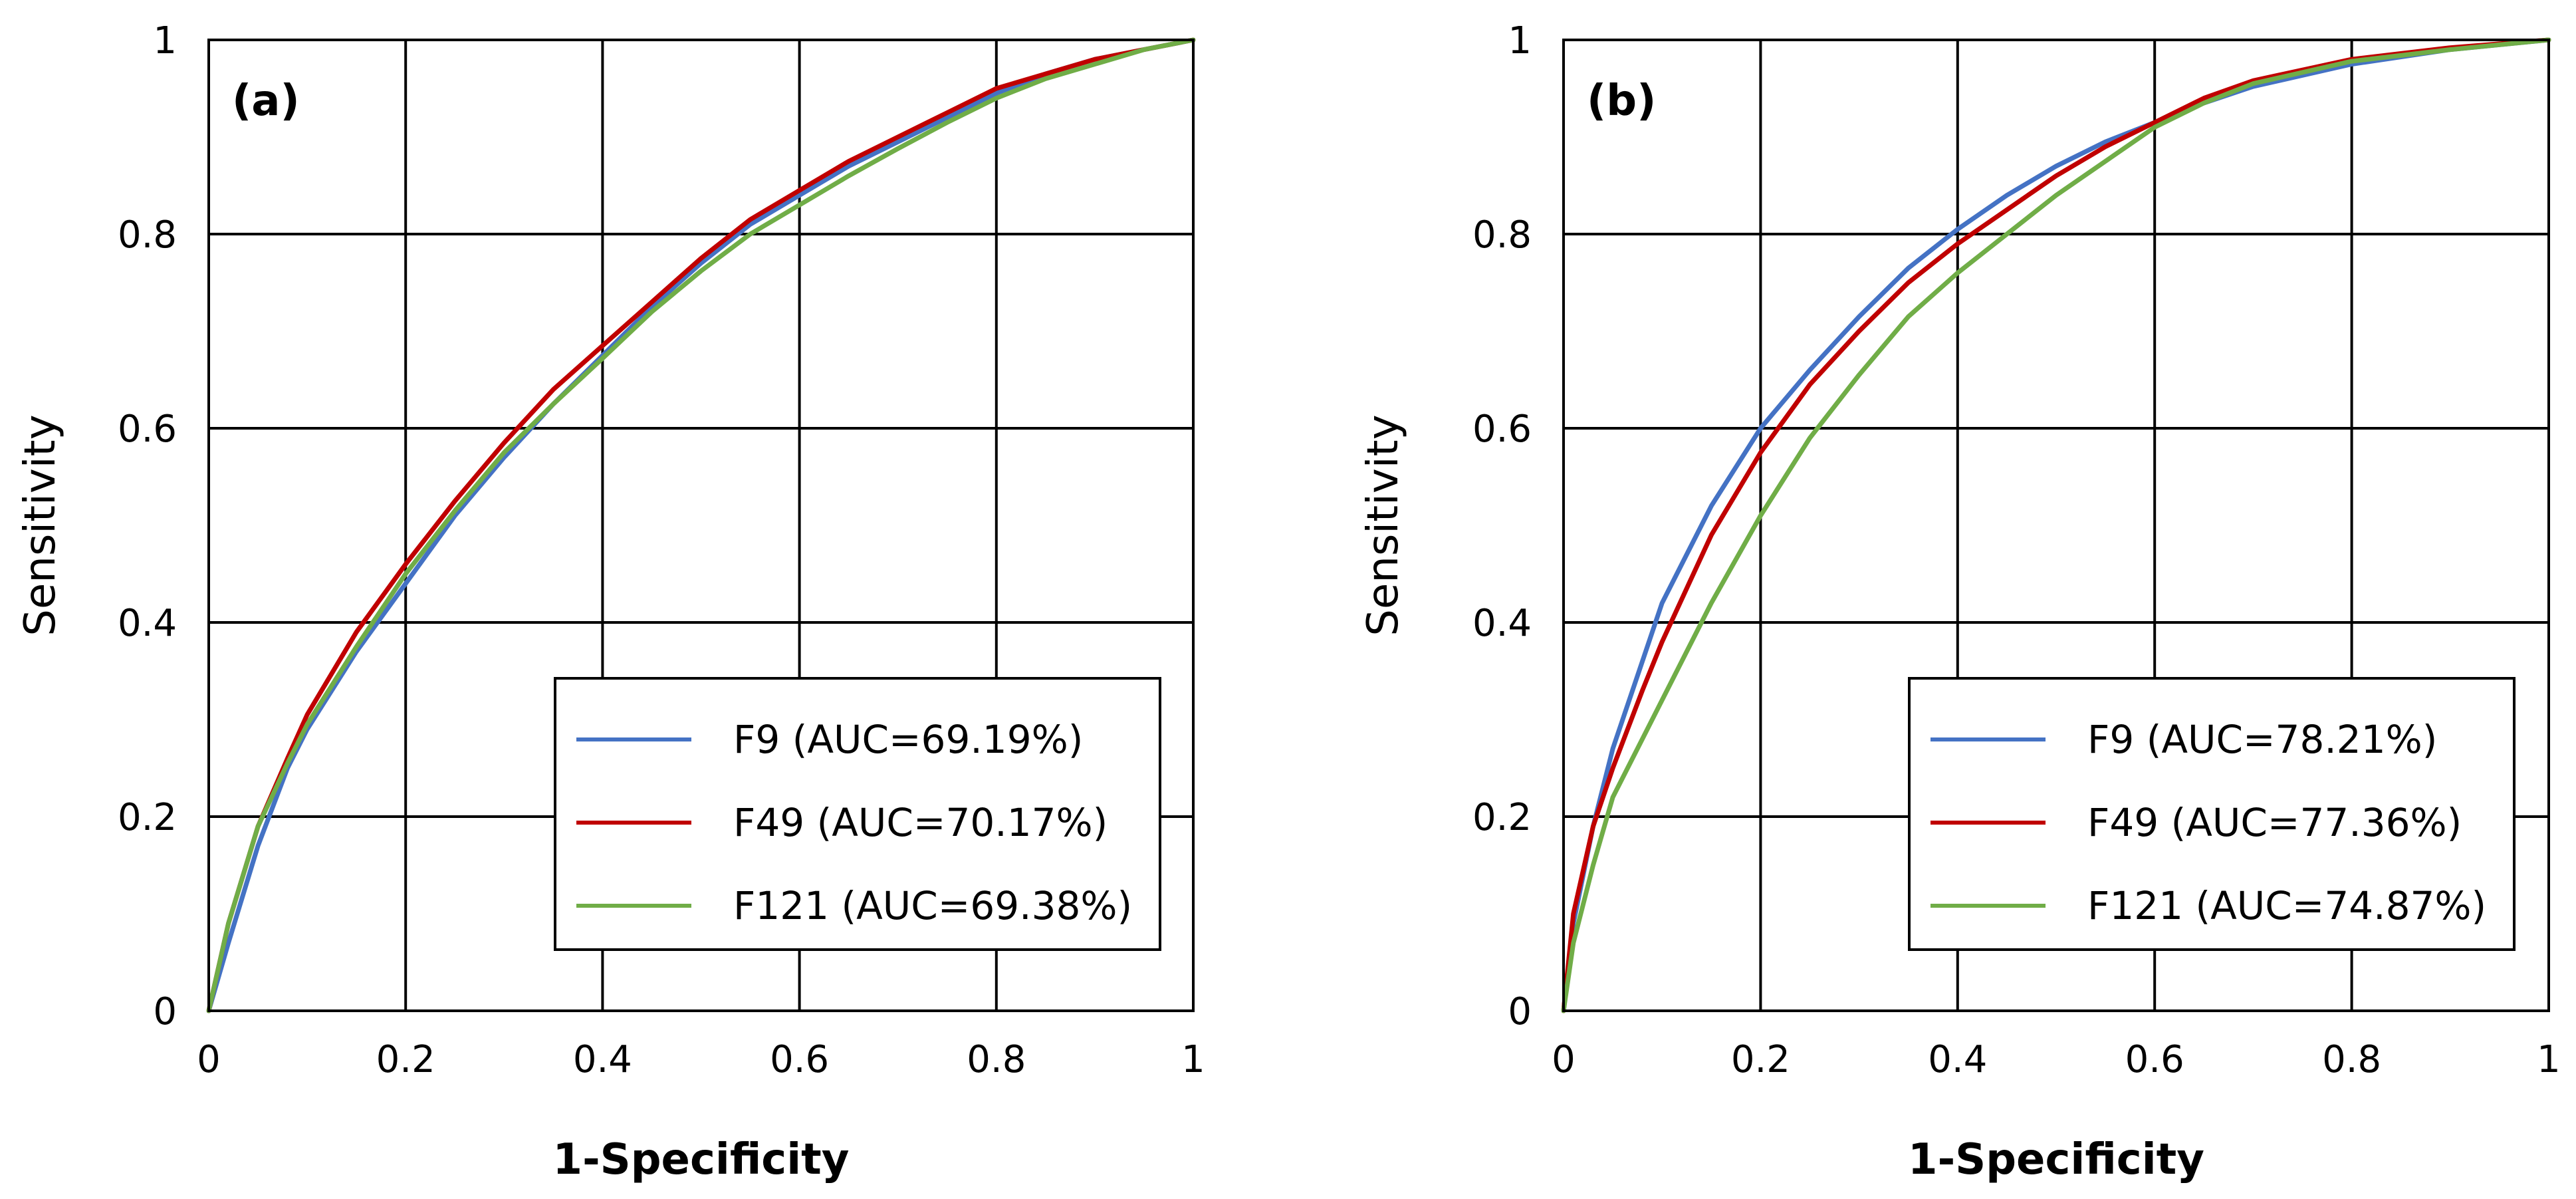 This screenshot has width=2576, height=1199. Describe the element at coordinates (908, 739) in the screenshot. I see `legend-entry: F9 (AUC=69.19%)` at that location.